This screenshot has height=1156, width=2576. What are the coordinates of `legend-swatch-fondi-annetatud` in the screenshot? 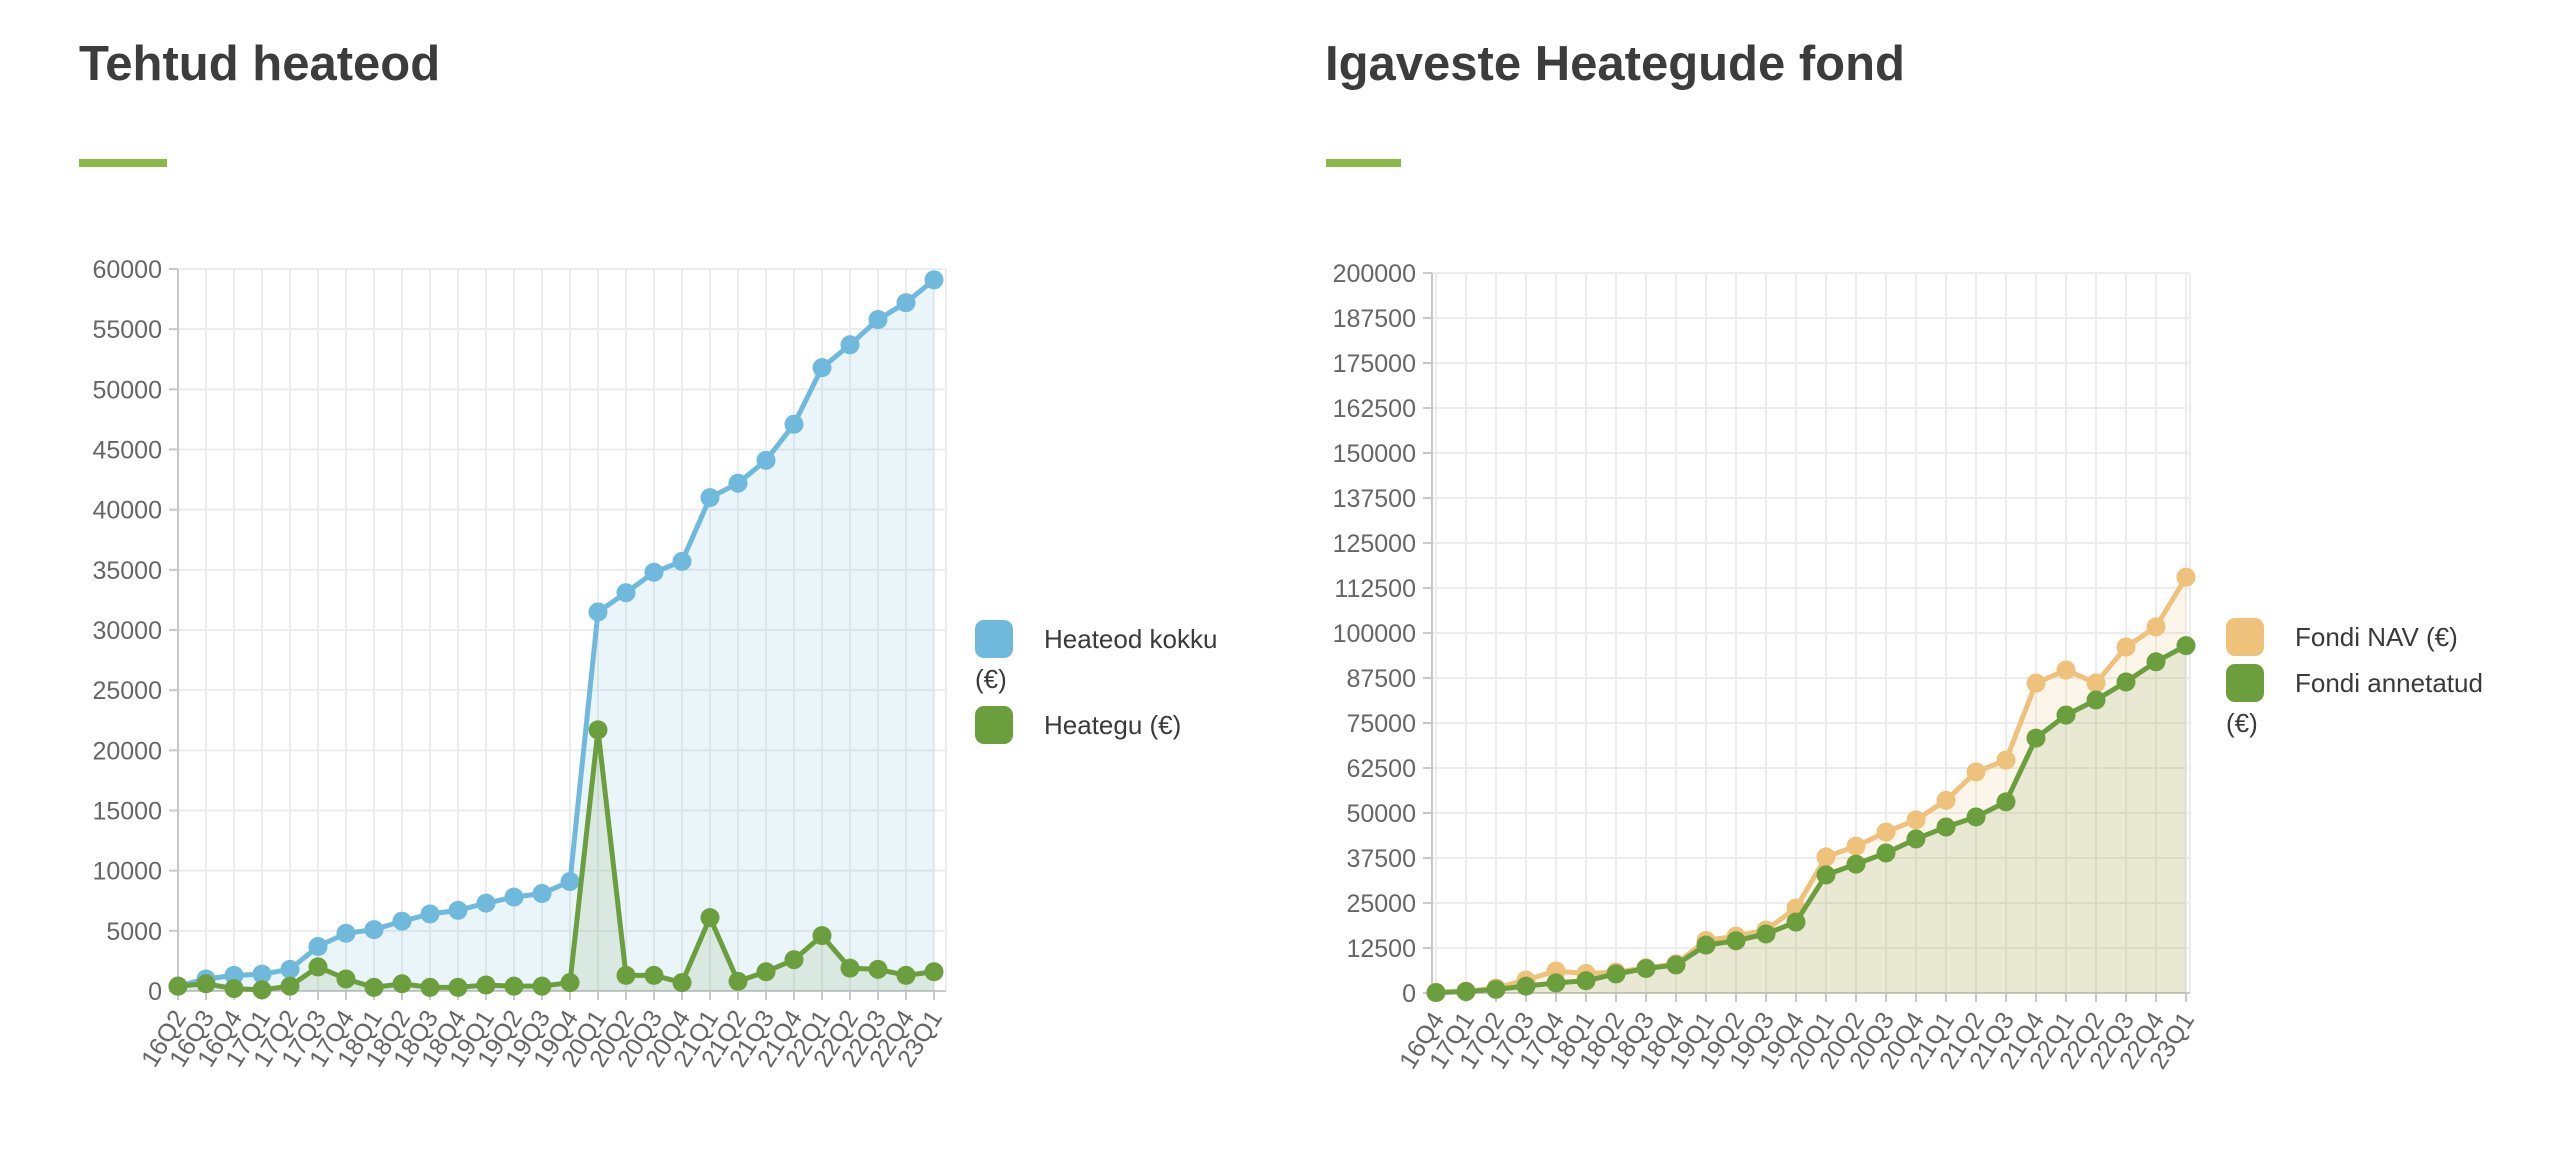 It's located at (2245, 683).